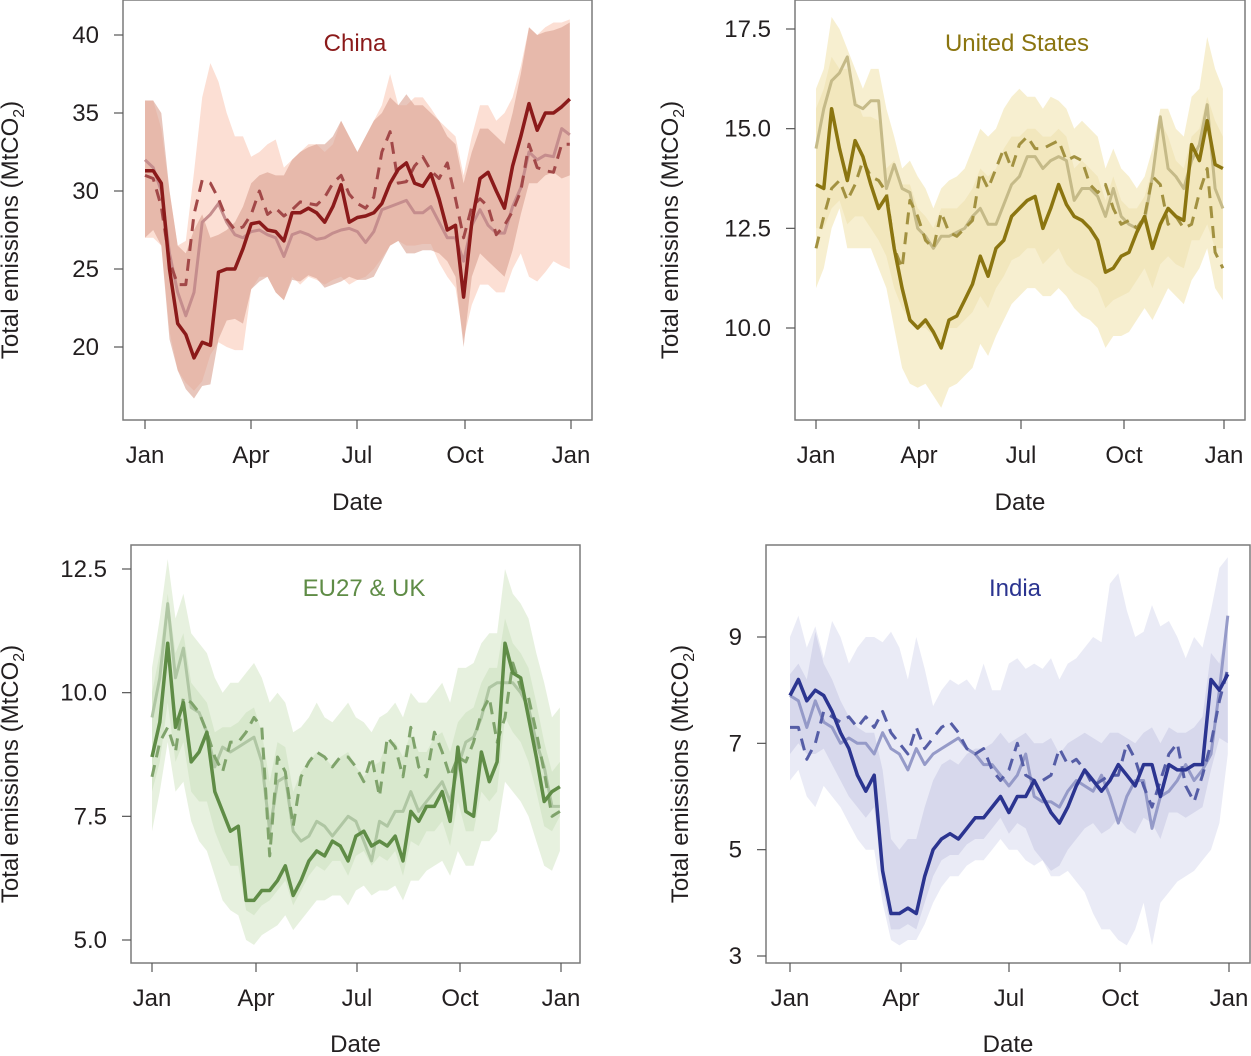 The image size is (1251, 1056). What do you see at coordinates (355, 43) in the screenshot?
I see `panel-title: China` at bounding box center [355, 43].